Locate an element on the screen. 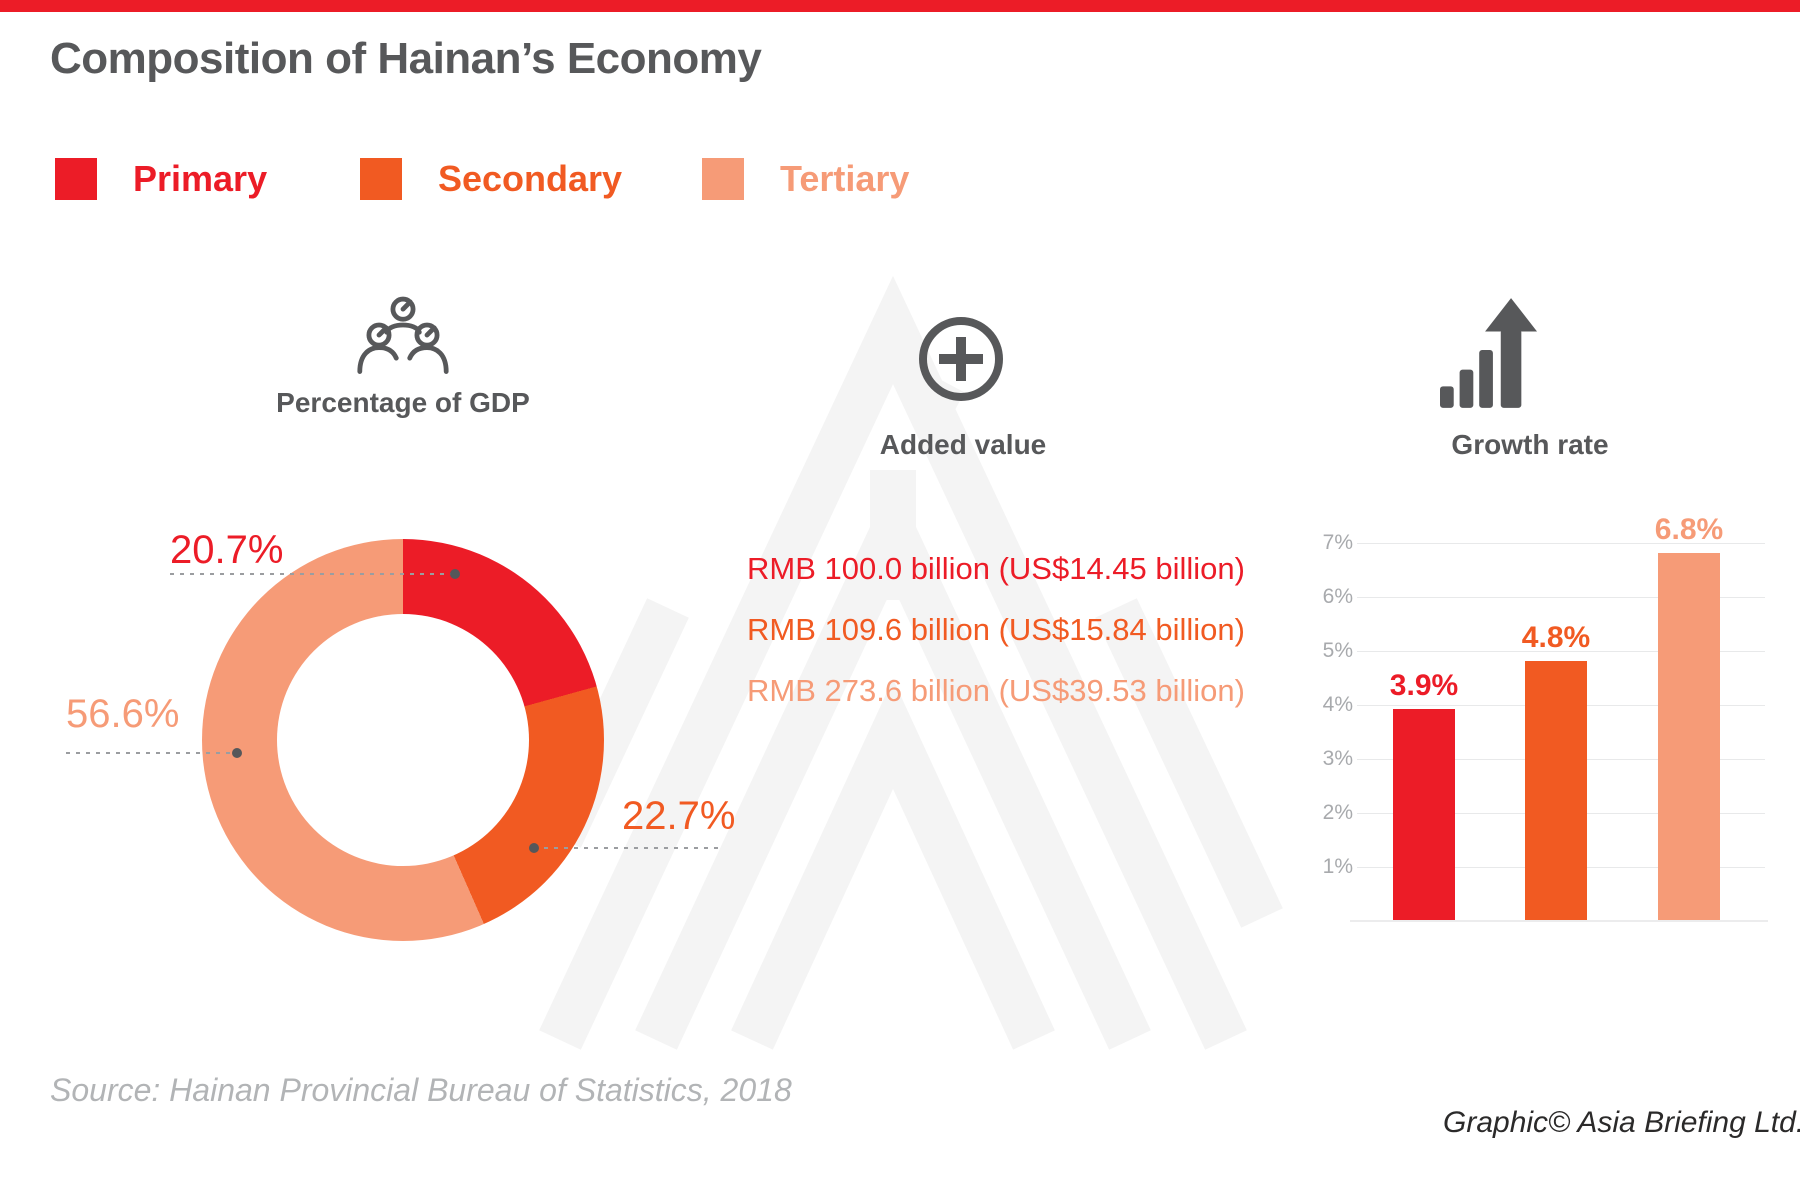  added-value-section-title: Added value is located at coordinates (963, 444).